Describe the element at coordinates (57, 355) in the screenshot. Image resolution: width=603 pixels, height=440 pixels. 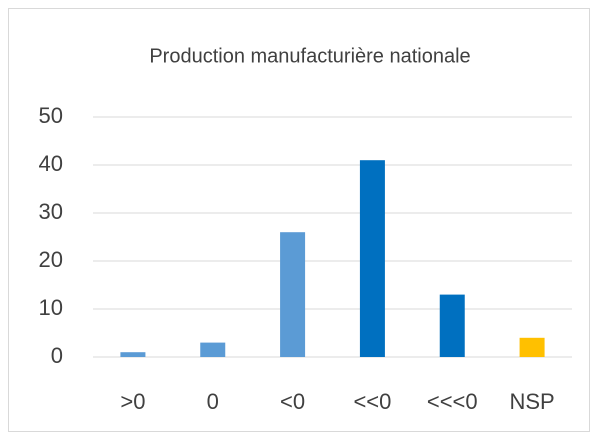
I see `y-tick-label: 0` at that location.